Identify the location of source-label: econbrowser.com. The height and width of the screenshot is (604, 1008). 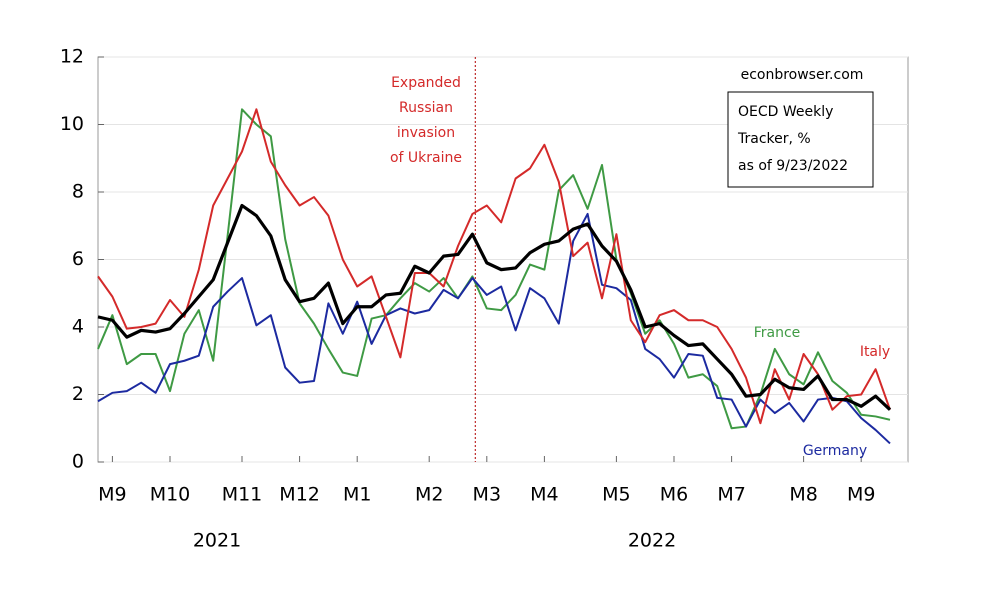
(802, 75).